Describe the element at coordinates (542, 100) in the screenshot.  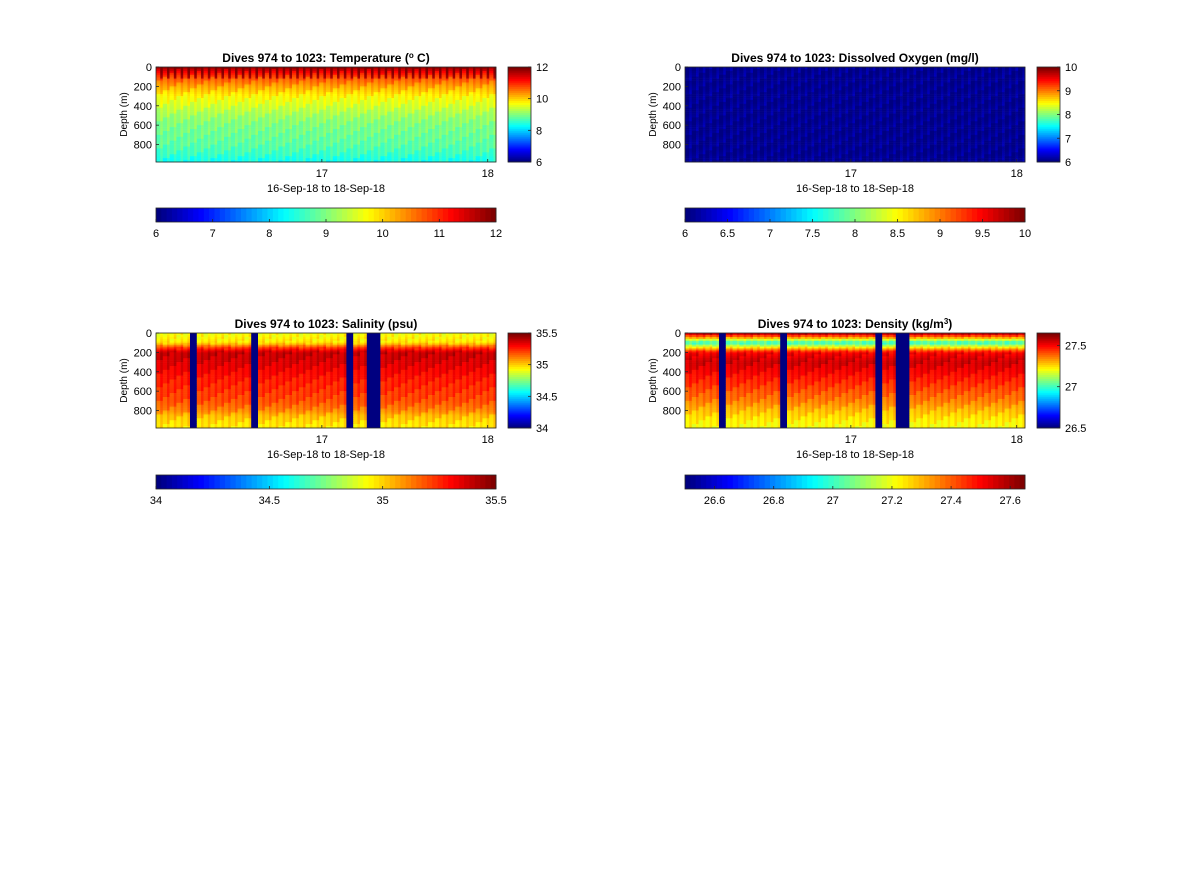
I see `temperature-side-colorbar-label: 10` at that location.